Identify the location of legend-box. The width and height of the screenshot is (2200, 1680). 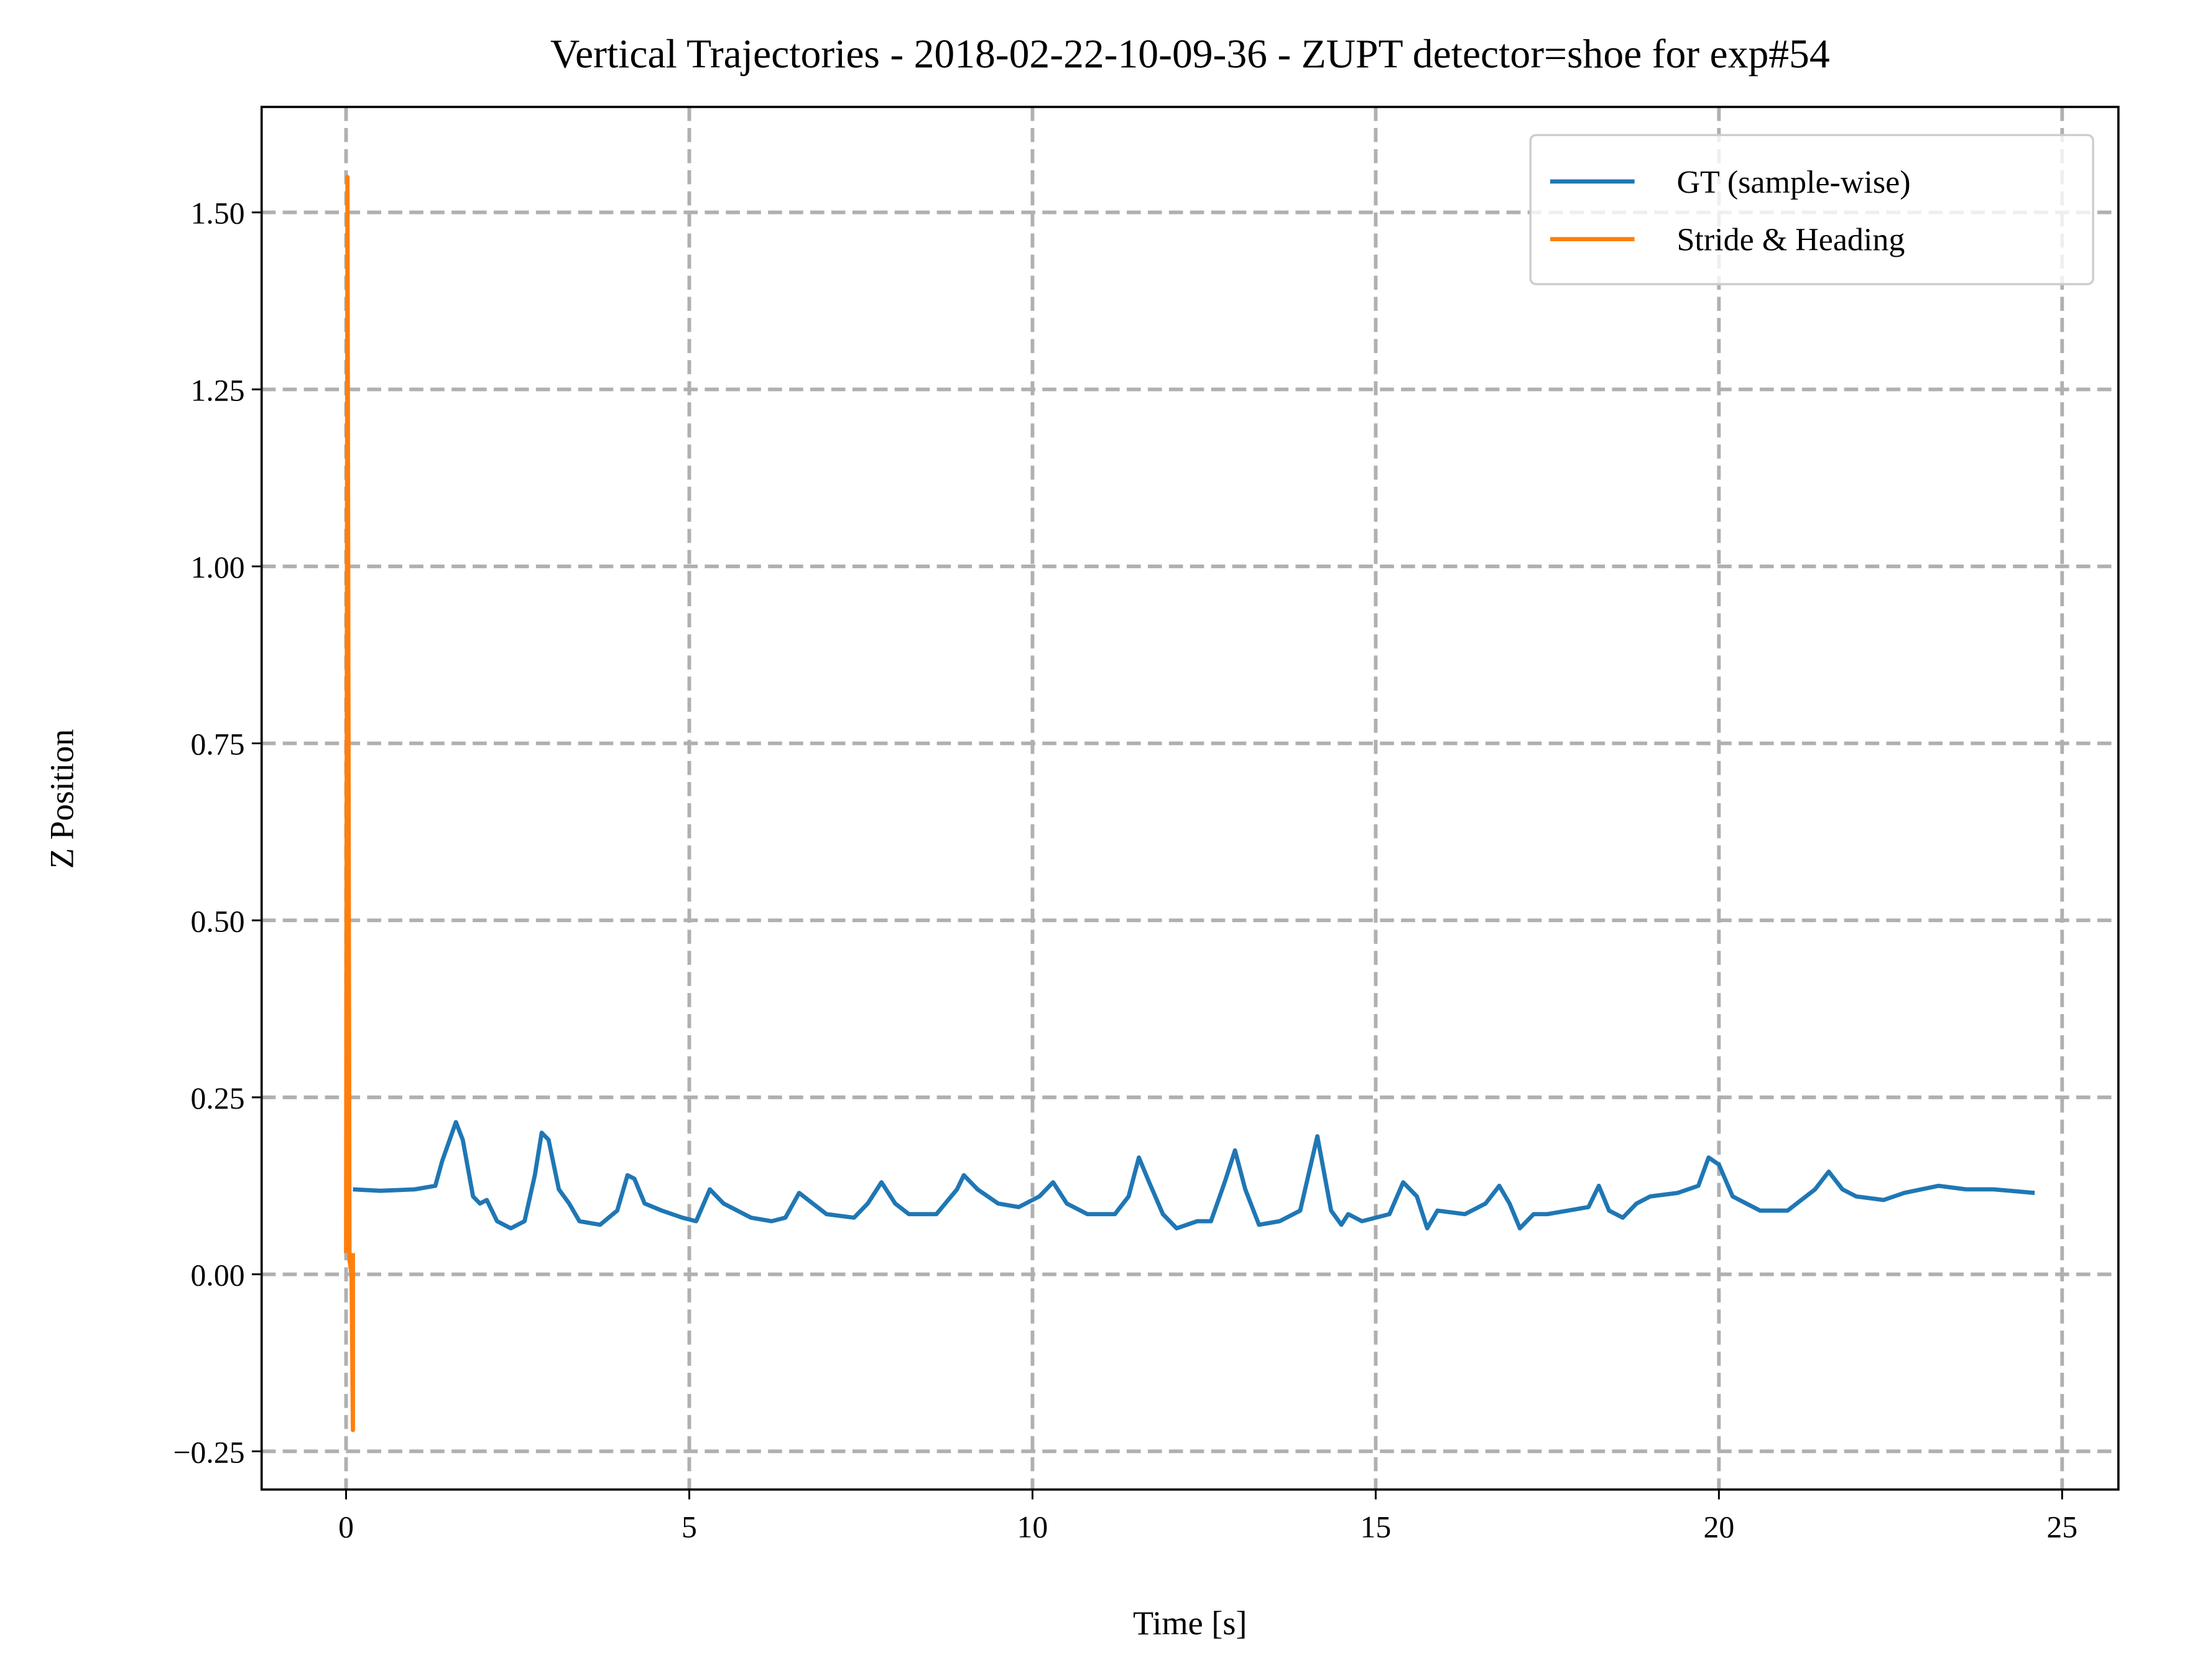
(1811, 209).